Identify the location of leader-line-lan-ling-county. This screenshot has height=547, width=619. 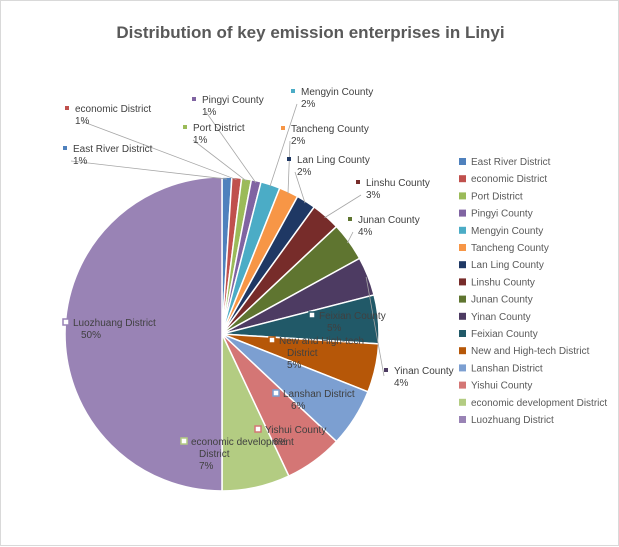
(300, 187).